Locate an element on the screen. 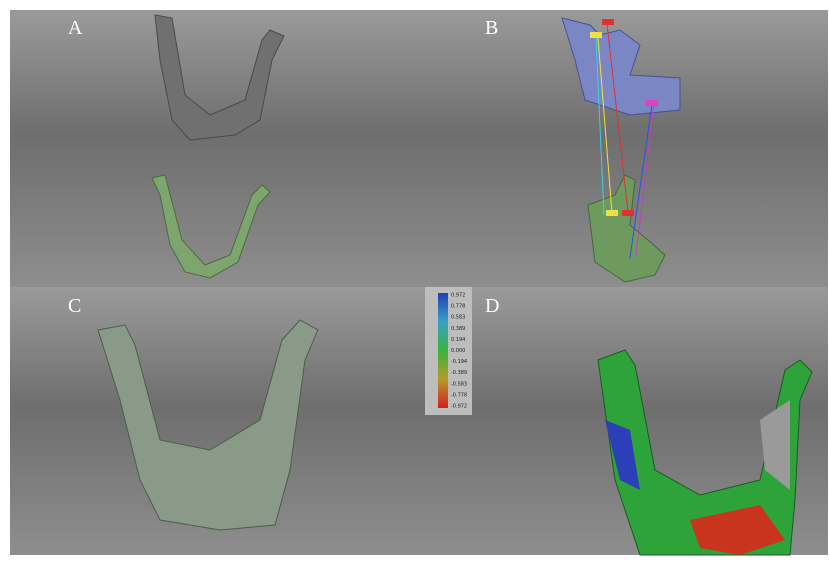  color-scale-label: 0.000 is located at coordinates (458, 351).